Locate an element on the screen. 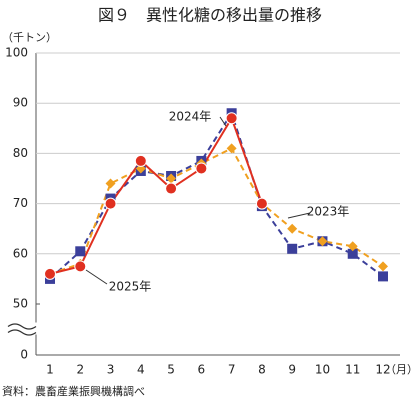  y-tick-label: 60 is located at coordinates (20, 253).